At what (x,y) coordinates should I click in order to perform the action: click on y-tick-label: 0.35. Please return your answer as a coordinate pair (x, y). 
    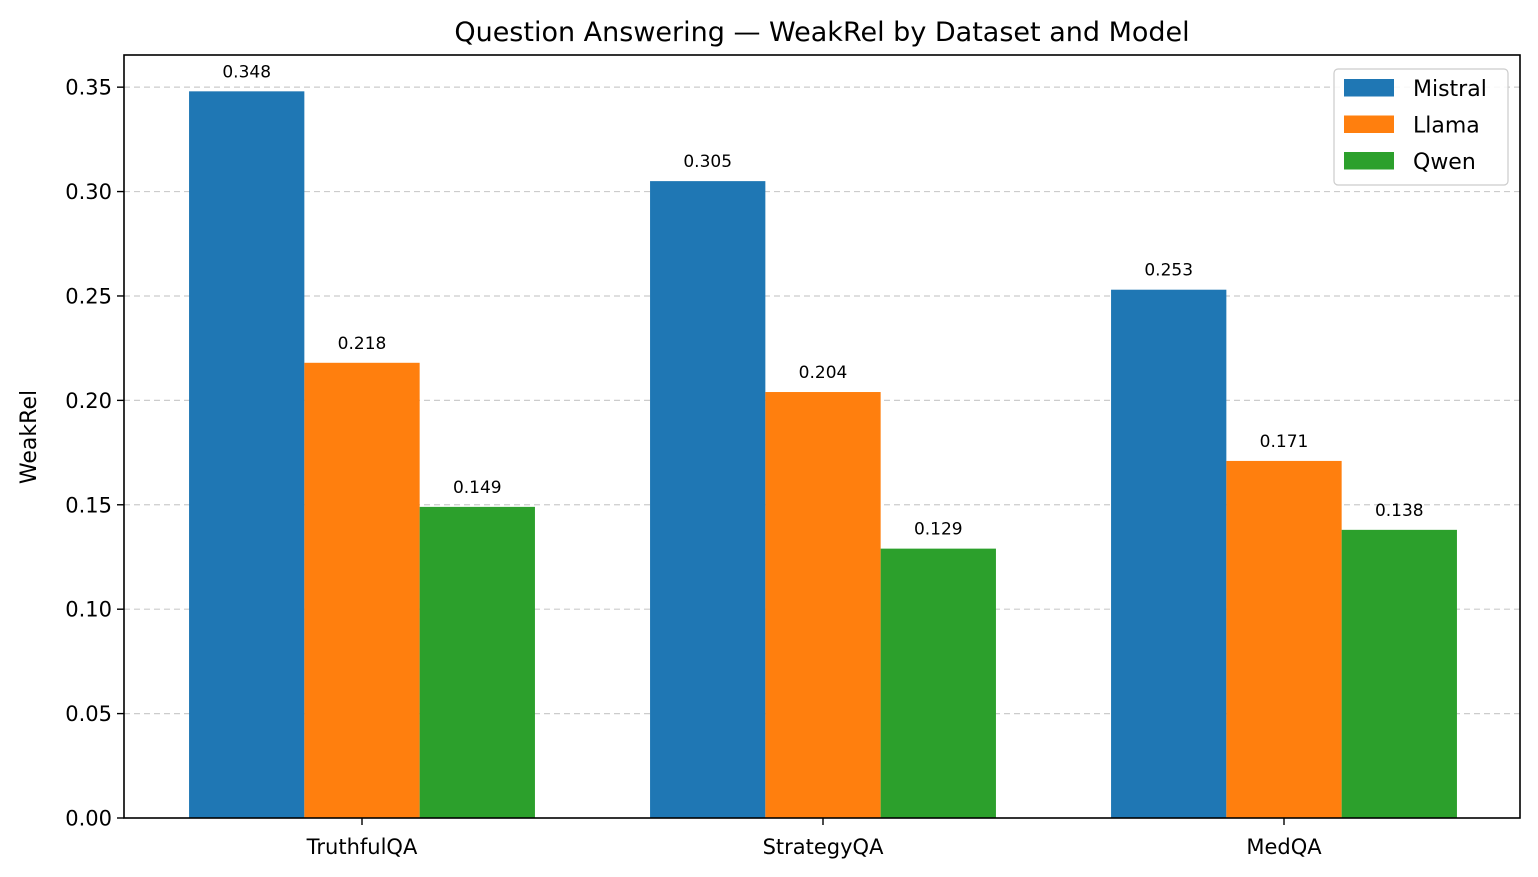
    Looking at the image, I should click on (88, 88).